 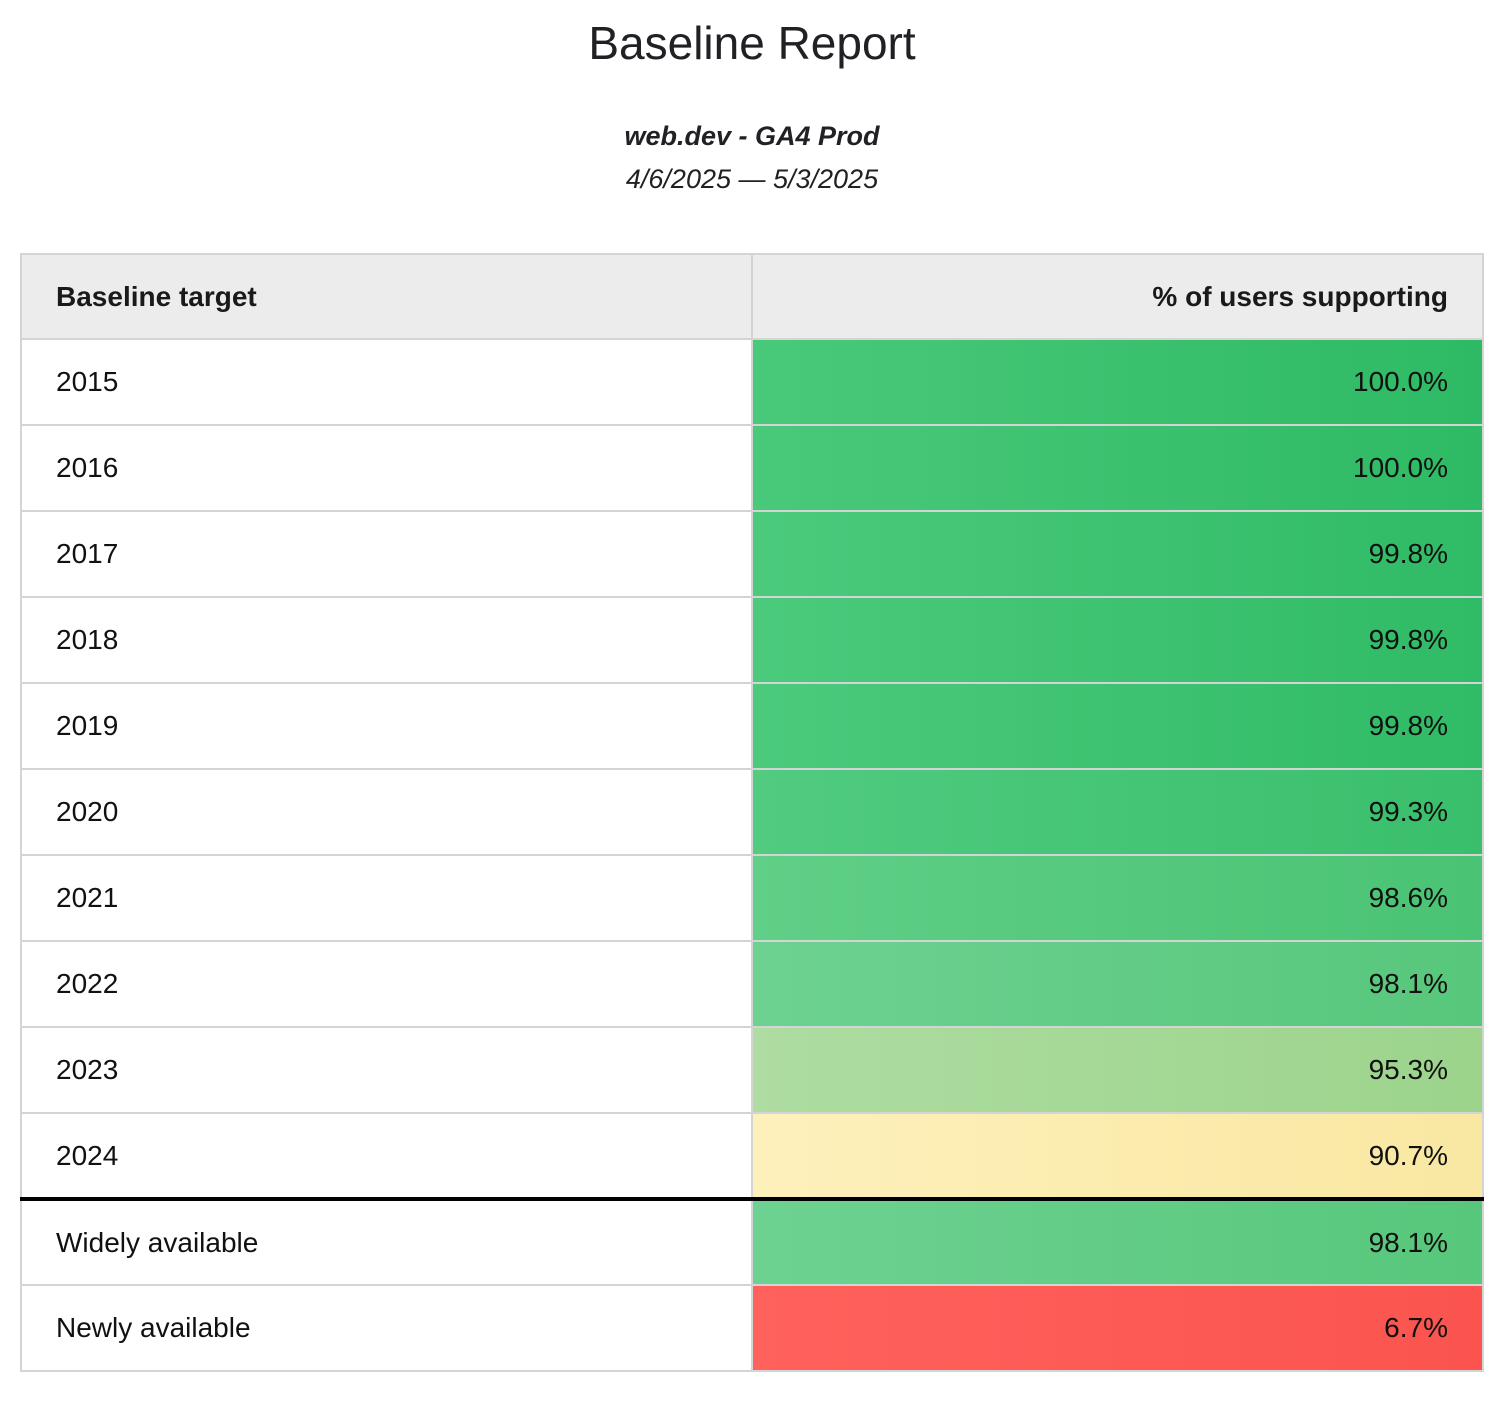 What do you see at coordinates (386, 812) in the screenshot?
I see `baseline-target-cell: 2020` at bounding box center [386, 812].